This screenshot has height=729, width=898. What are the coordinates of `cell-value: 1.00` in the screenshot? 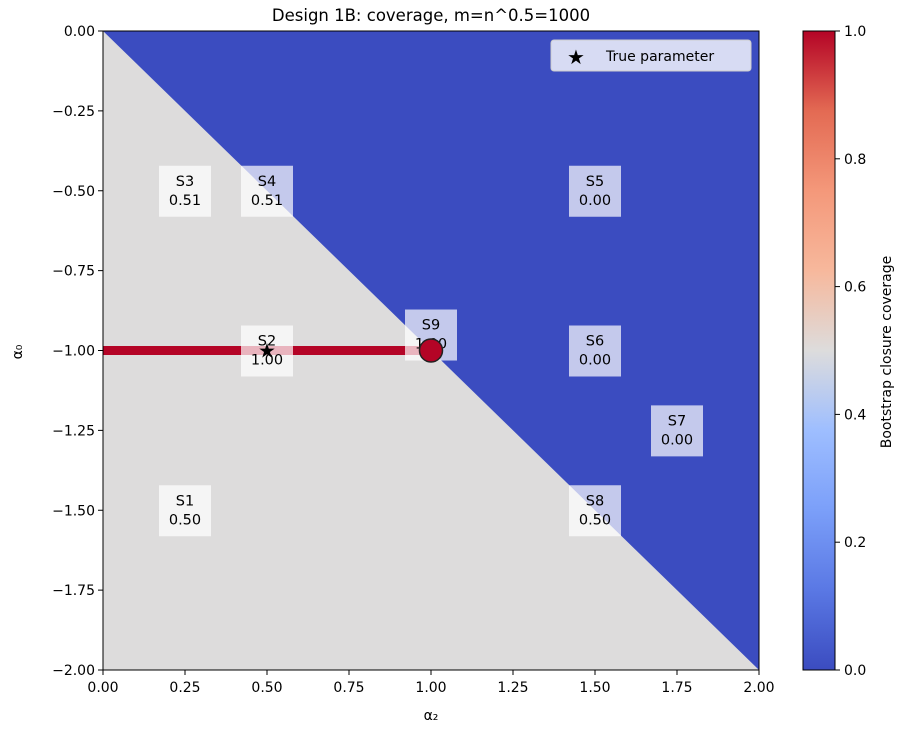 It's located at (267, 361).